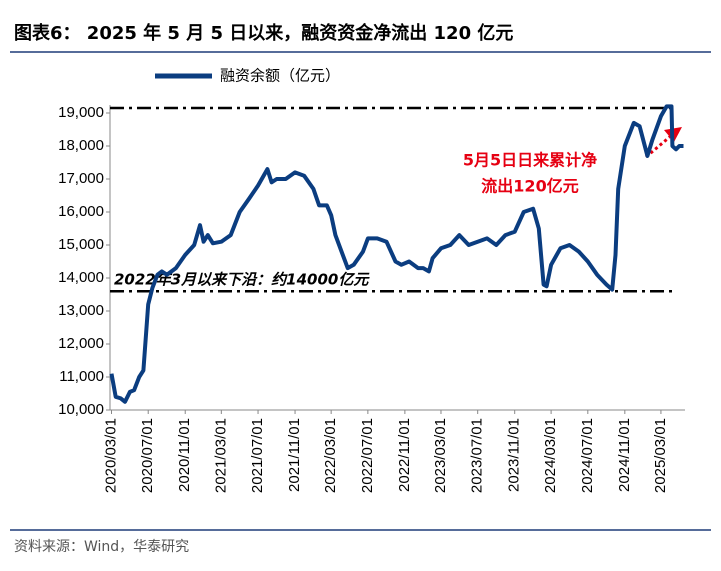 This screenshot has width=721, height=571. I want to click on x-tick-label: 2024/07/01, so click(587, 455).